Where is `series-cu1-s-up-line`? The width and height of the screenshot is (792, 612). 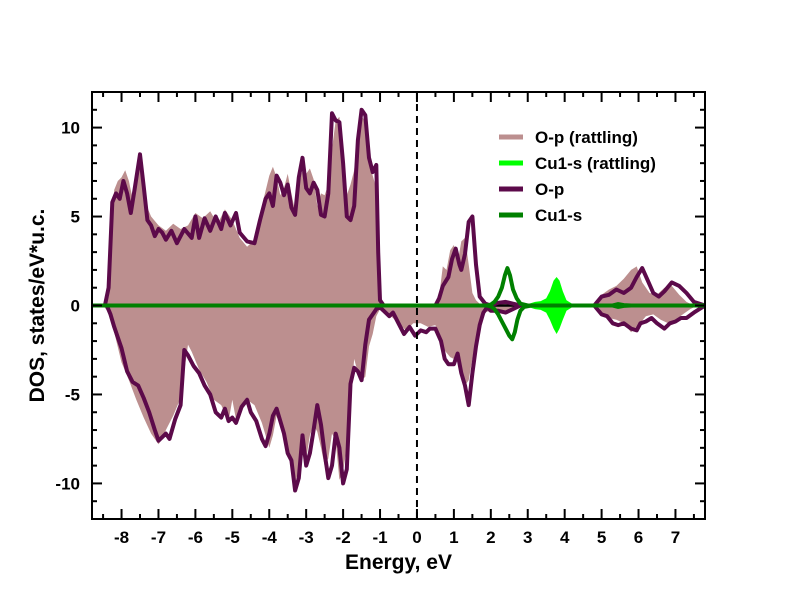
series-cu1-s-up-line is located at coordinates (398, 287).